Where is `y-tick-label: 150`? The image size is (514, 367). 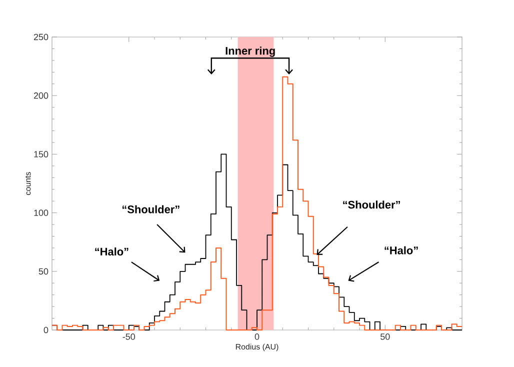 y-tick-label: 150 is located at coordinates (41, 154).